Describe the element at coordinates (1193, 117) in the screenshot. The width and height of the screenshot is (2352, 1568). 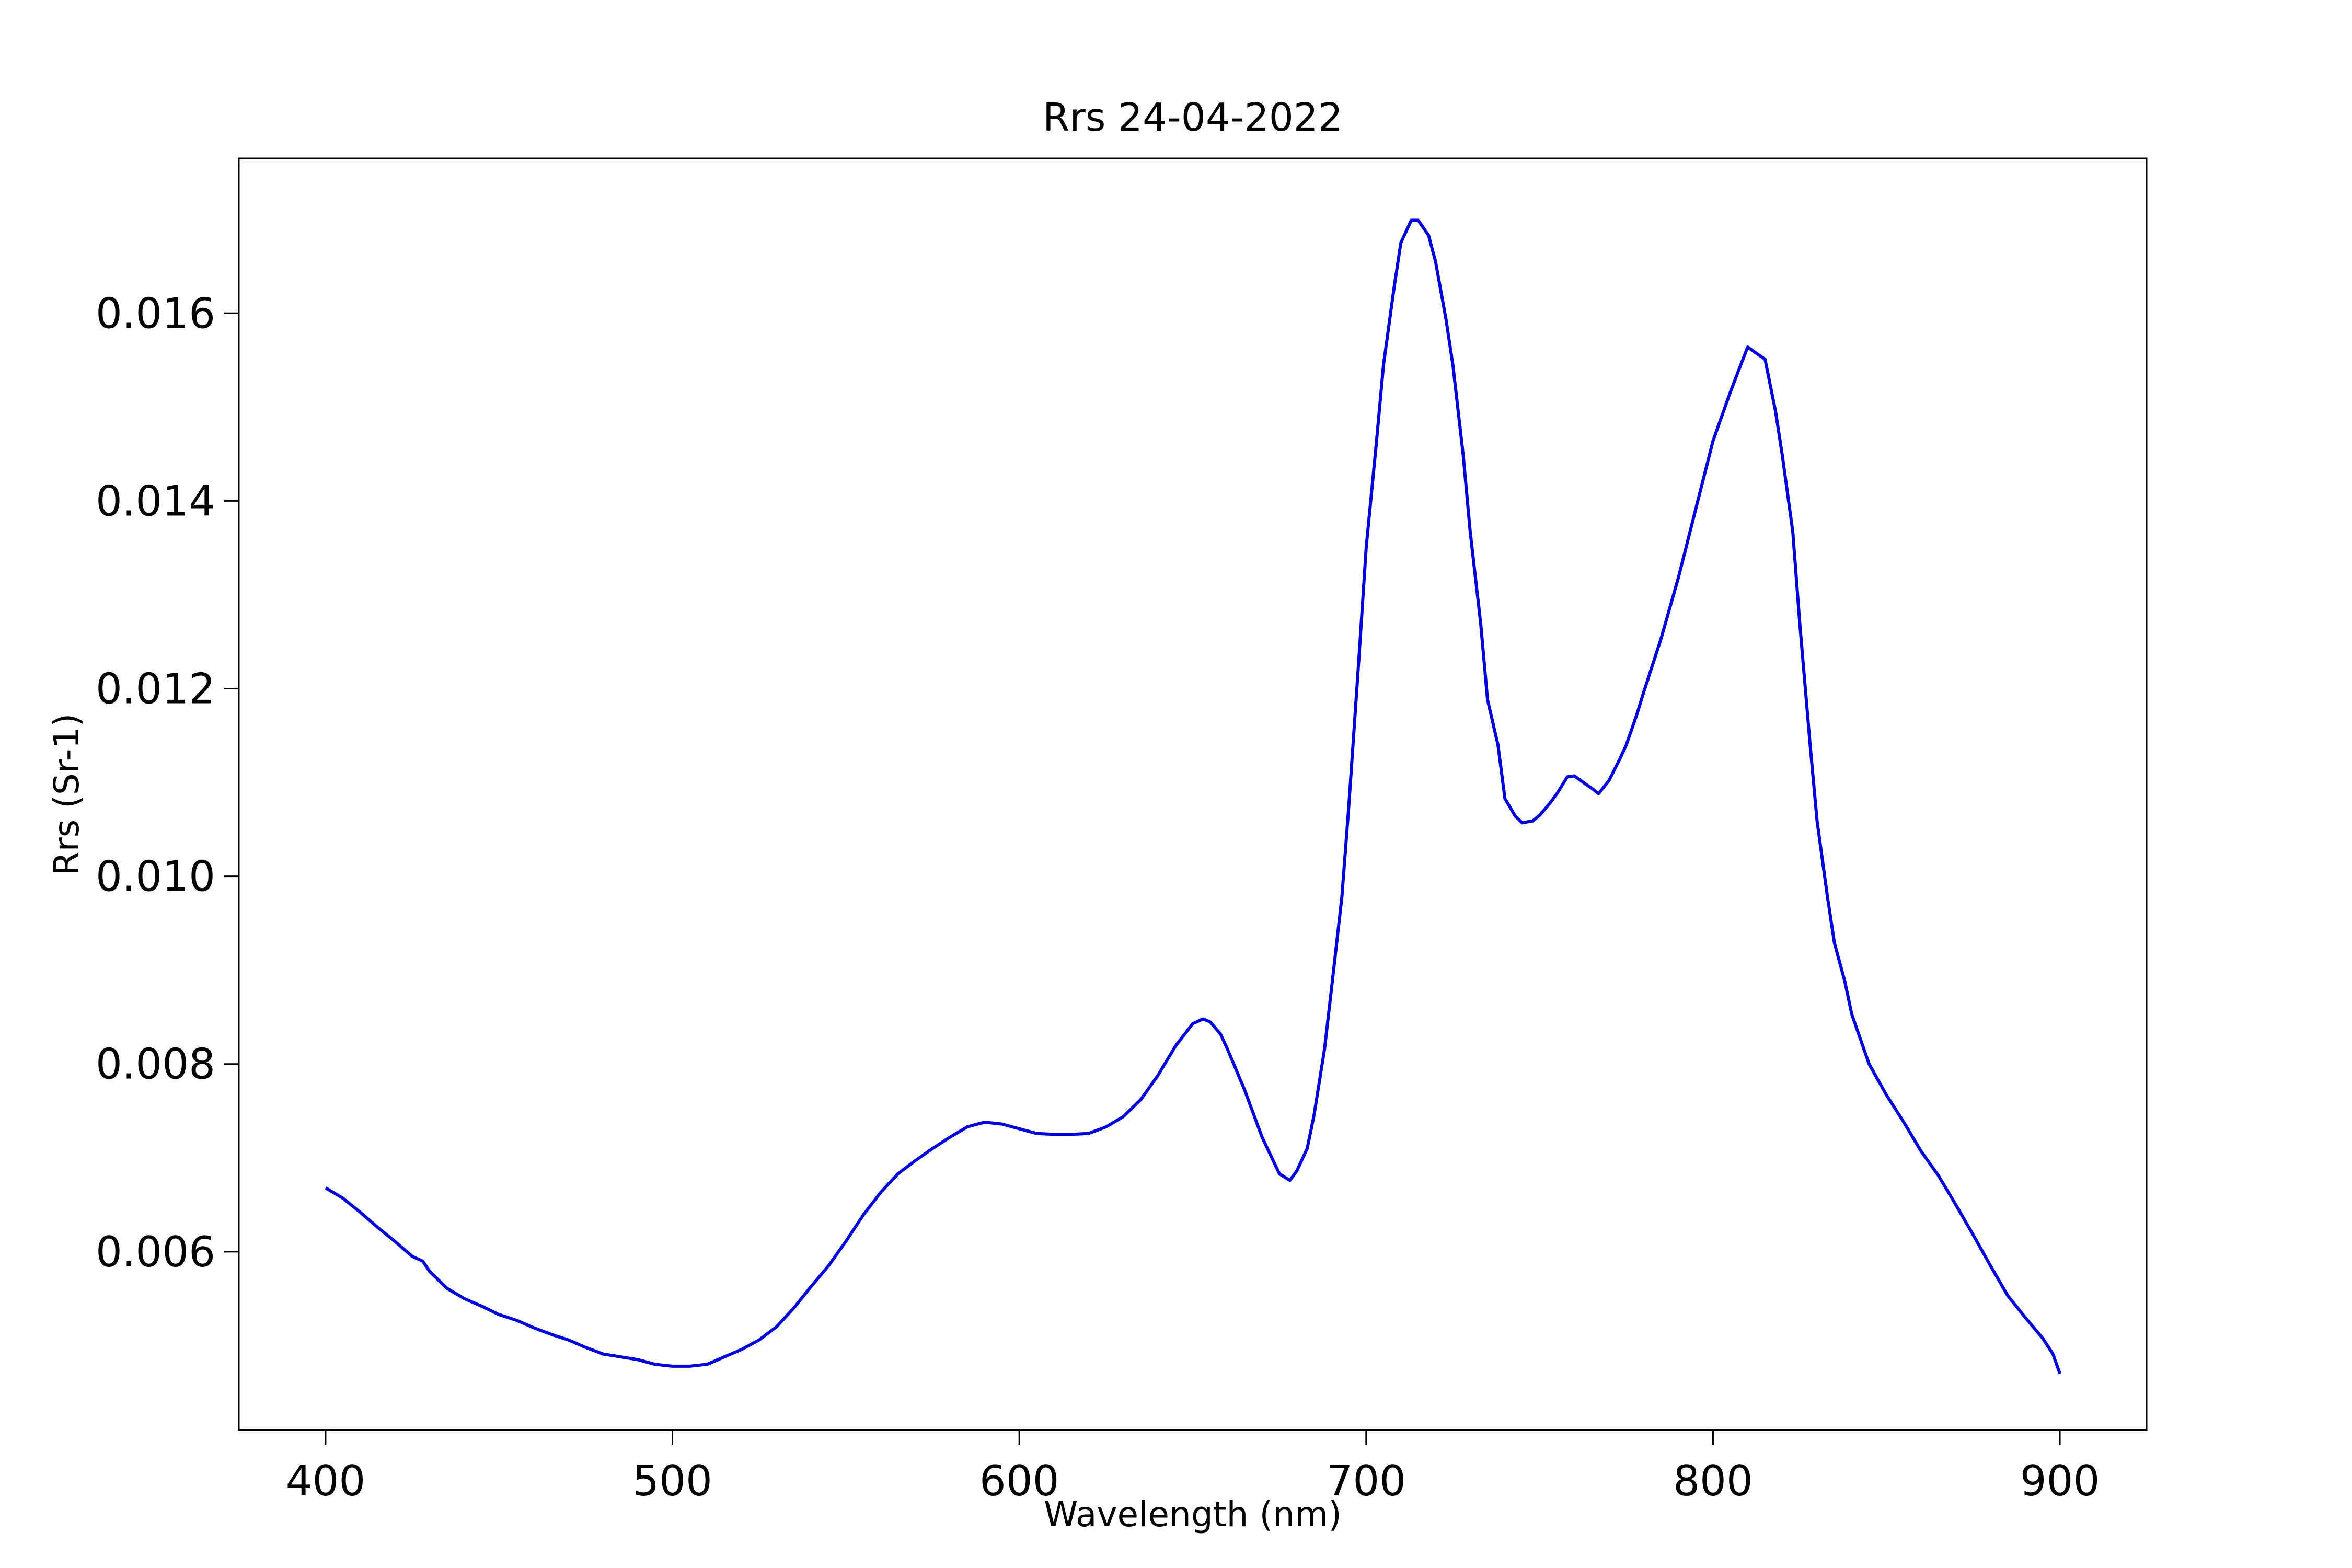
I see `chart-title: Rrs 24-04-2022` at that location.